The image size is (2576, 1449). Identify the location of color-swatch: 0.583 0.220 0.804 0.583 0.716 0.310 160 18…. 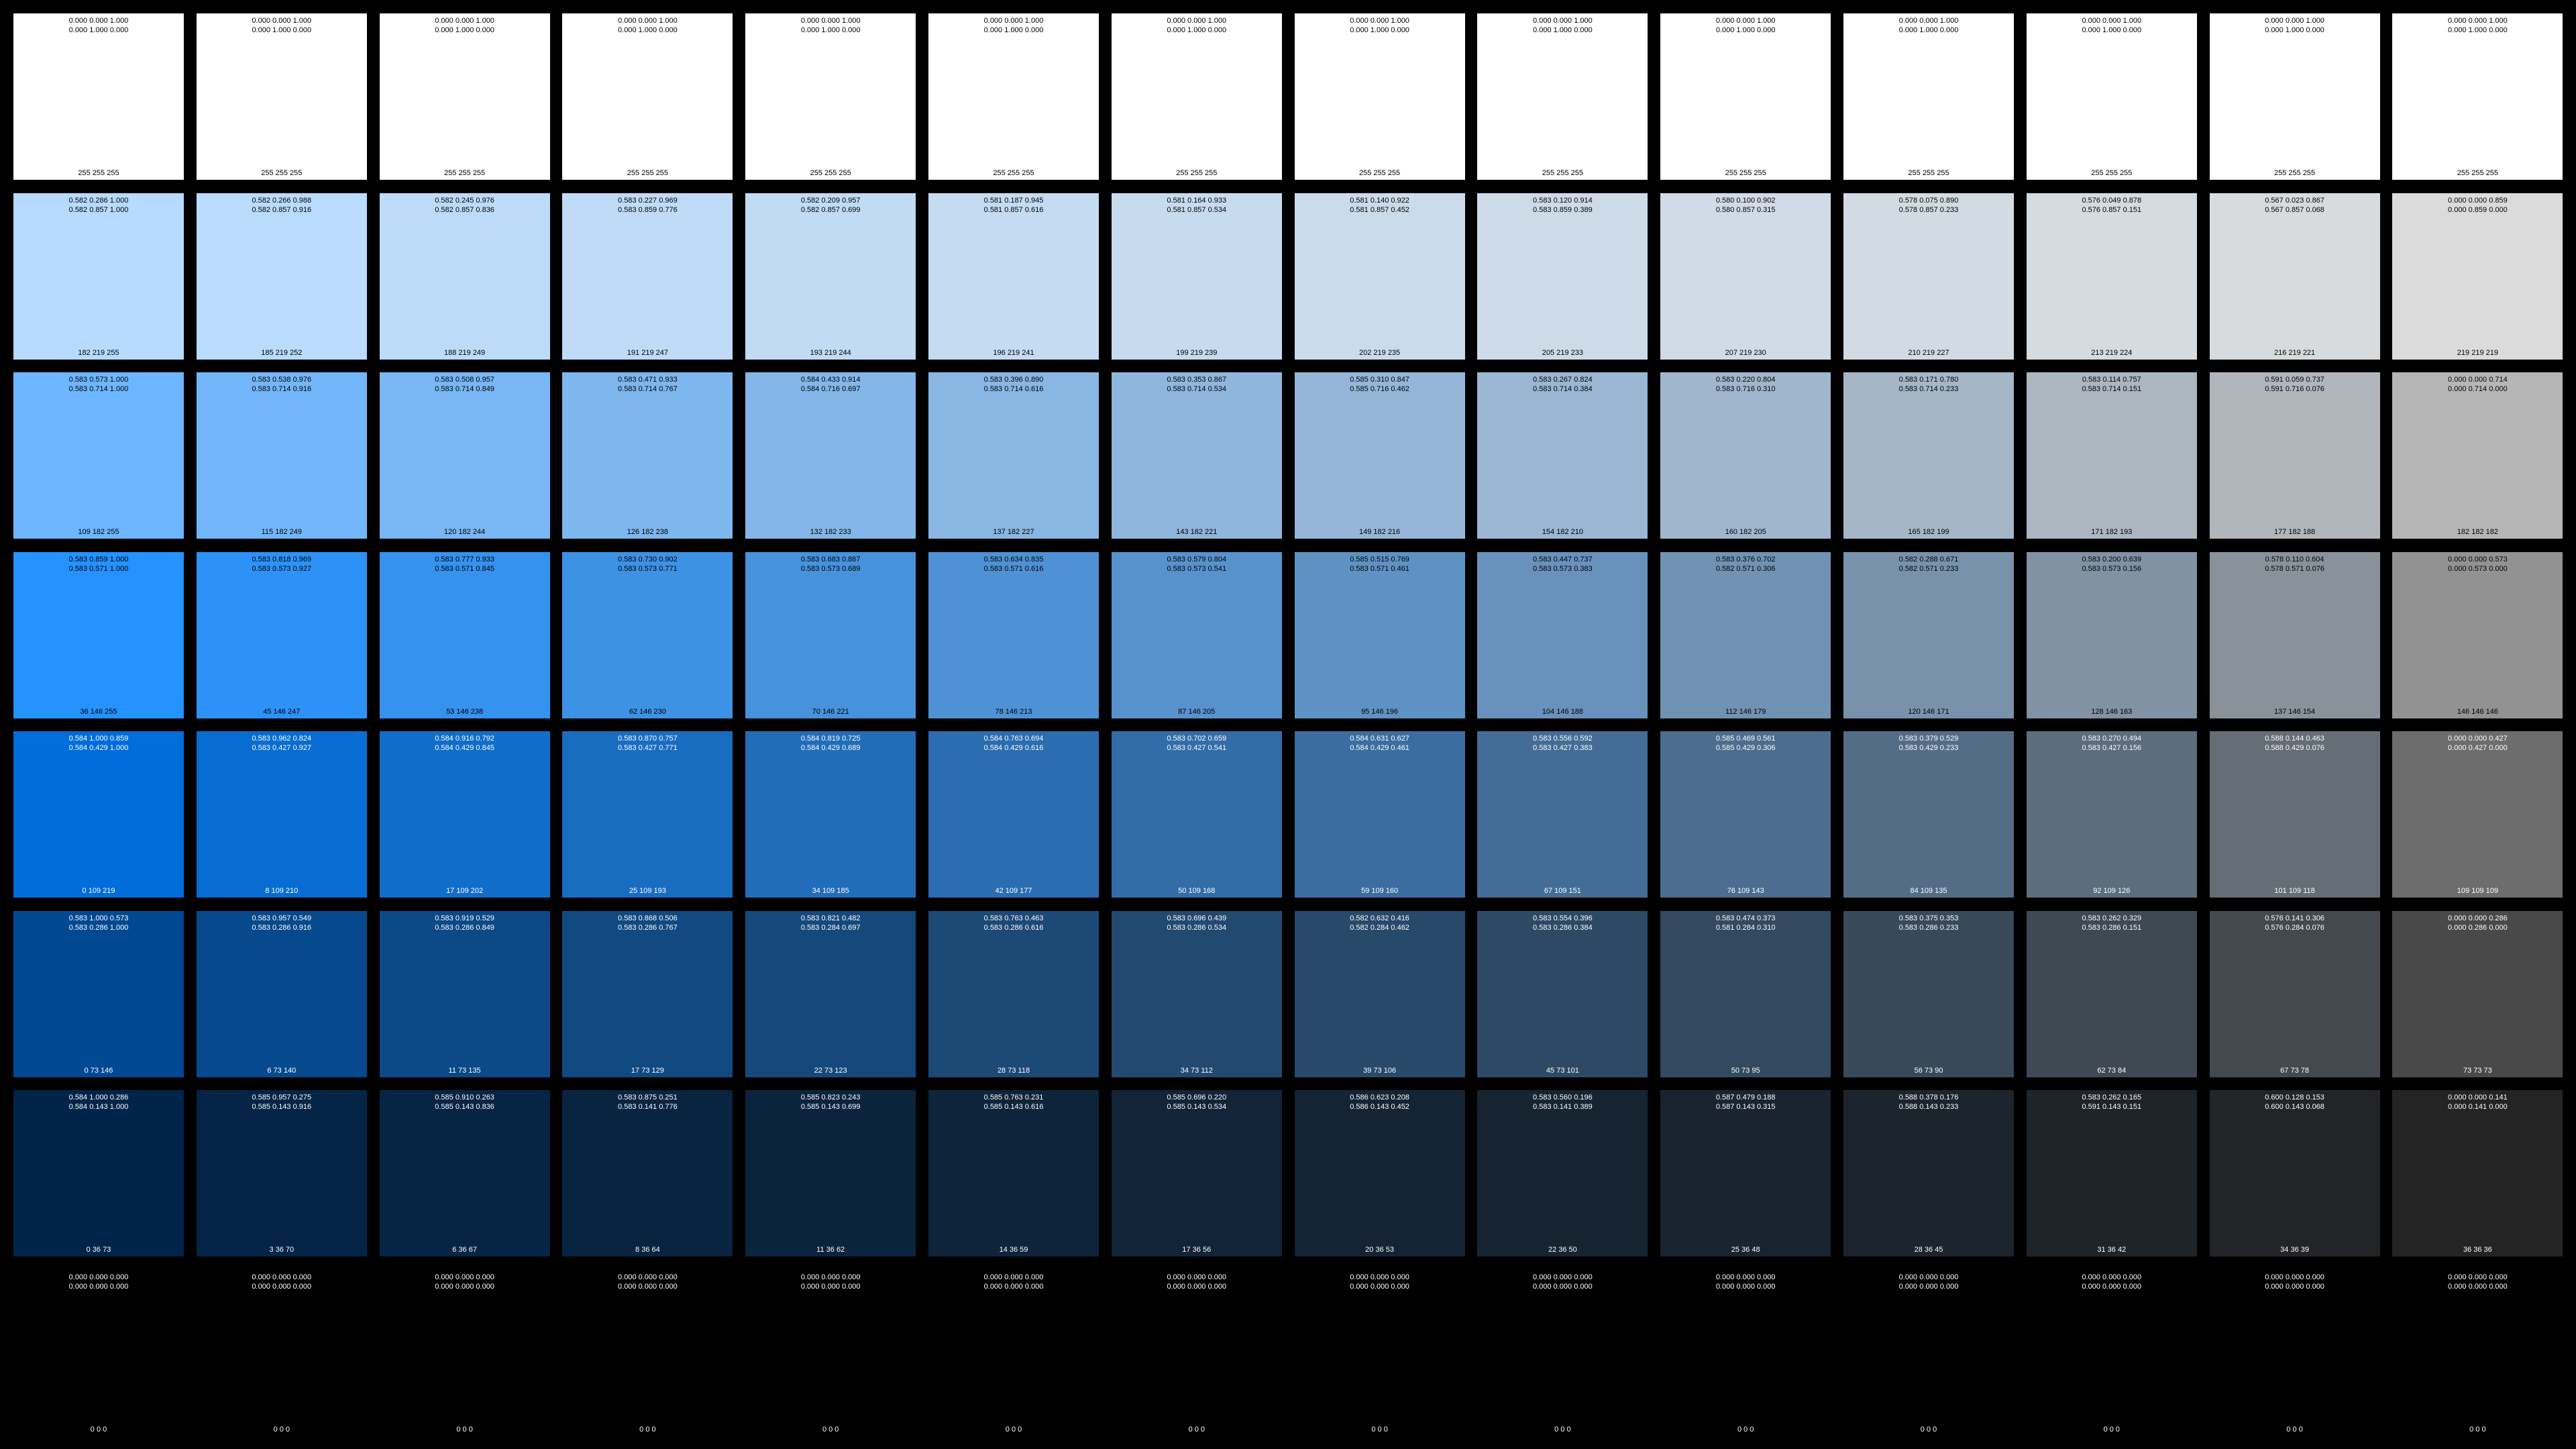
(1745, 455).